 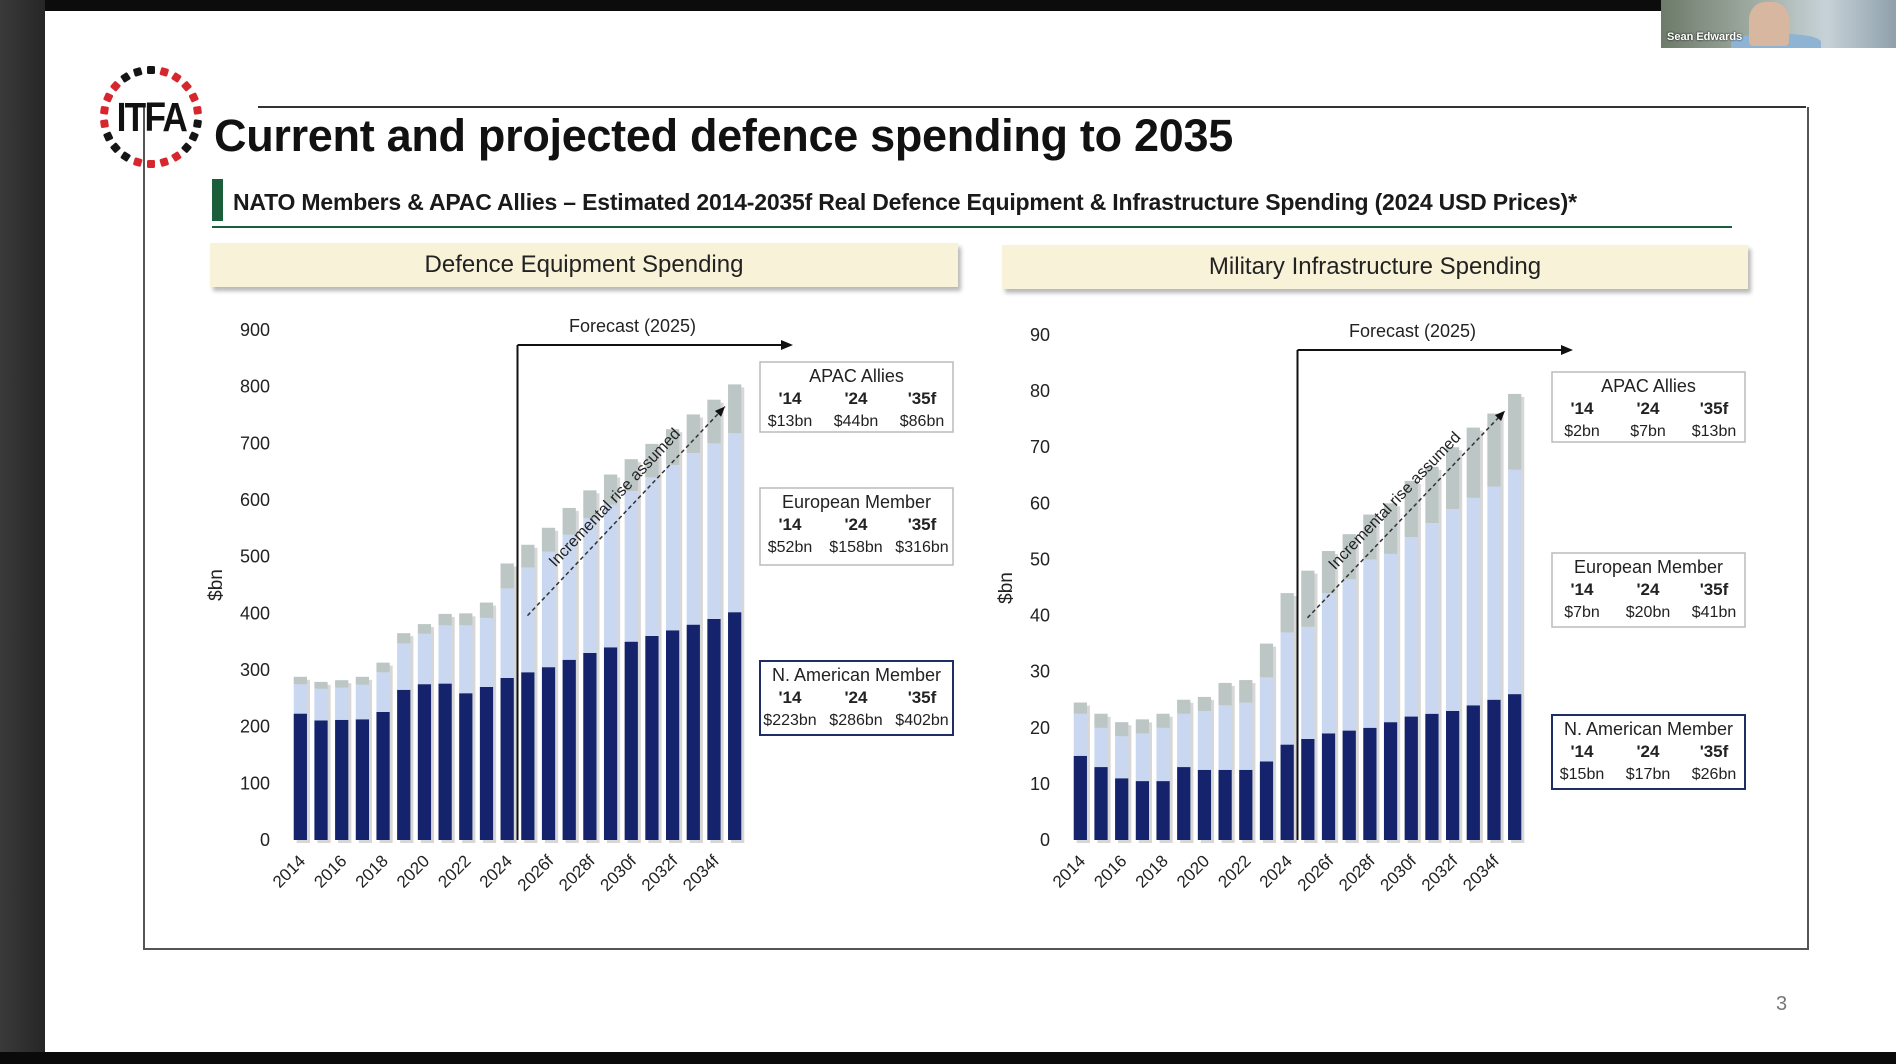 I want to click on x-tick-label: 2020, so click(x=413, y=871).